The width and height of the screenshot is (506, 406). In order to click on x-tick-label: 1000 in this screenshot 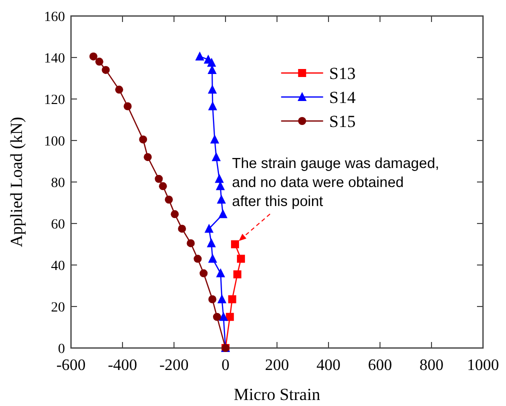, I will do `click(483, 365)`.